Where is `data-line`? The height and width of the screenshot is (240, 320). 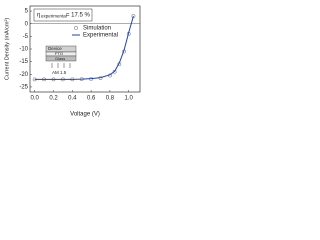 data-line is located at coordinates (84, 47).